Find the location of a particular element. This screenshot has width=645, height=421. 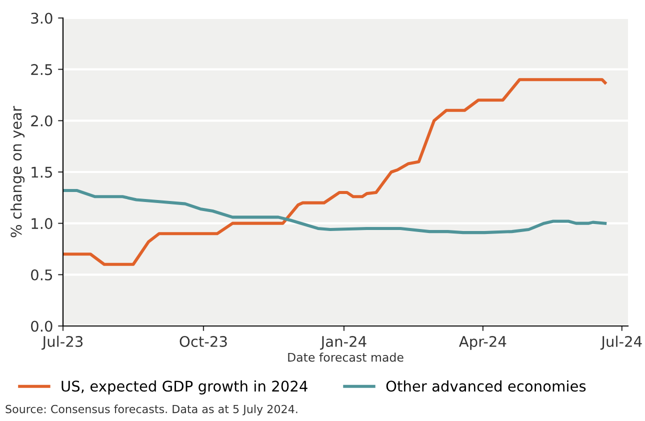

source-note: Source: Consensus forecasts. Data as at 5 July 2024. is located at coordinates (152, 410).